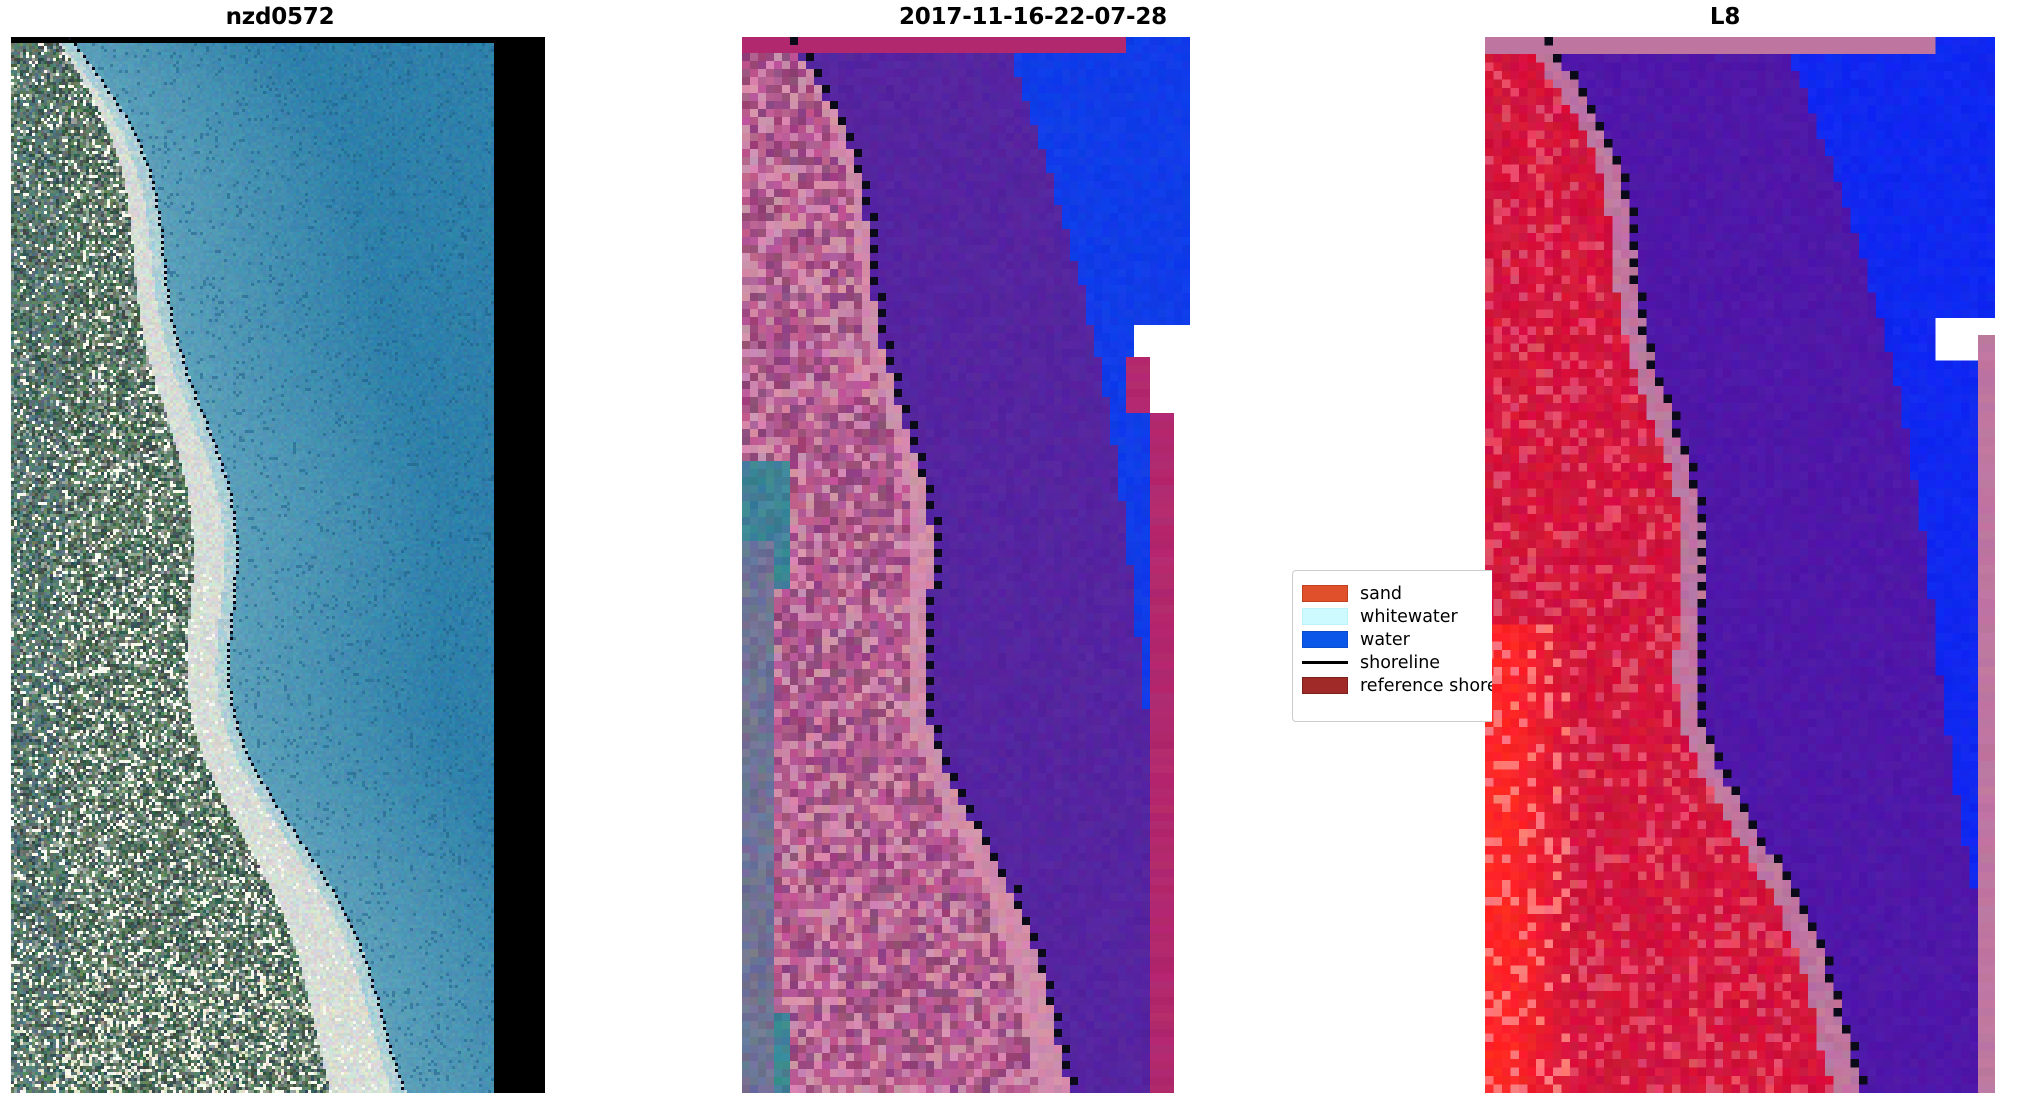 The image size is (2033, 1108). I want to click on legend-label-sand: sand, so click(1381, 593).